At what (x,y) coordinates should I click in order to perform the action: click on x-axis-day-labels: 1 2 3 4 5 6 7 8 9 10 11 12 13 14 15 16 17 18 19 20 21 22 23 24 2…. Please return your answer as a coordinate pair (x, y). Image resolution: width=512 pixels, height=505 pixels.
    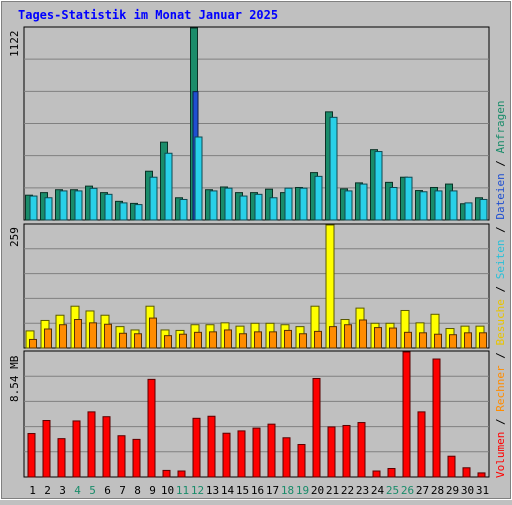
    Looking at the image, I should click on (259, 490).